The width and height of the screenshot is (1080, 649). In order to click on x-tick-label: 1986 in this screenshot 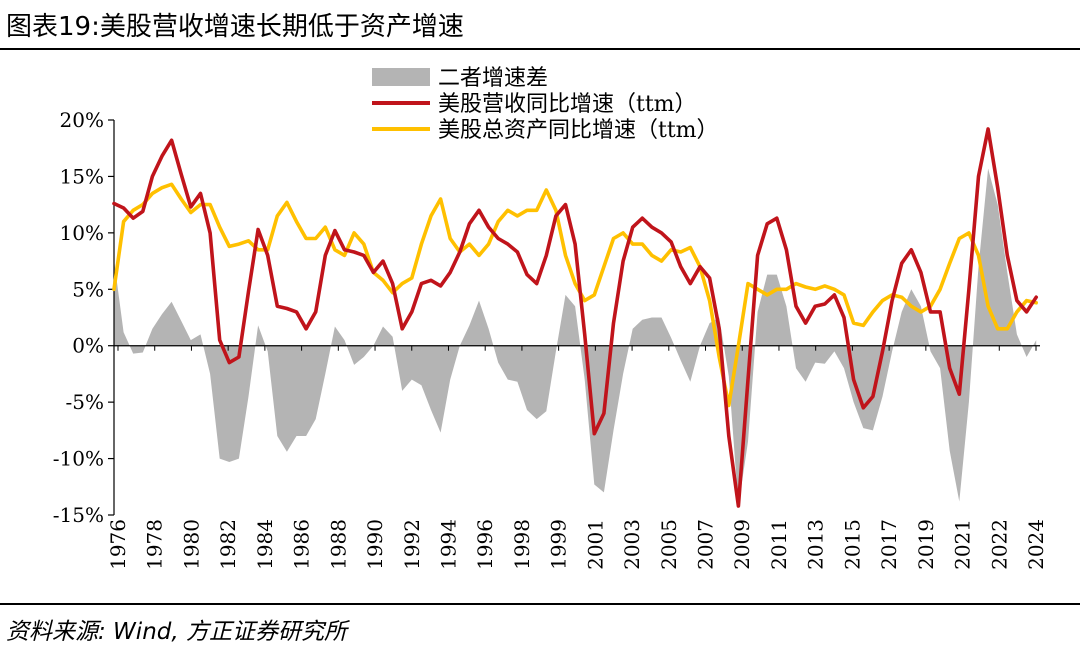, I will do `click(302, 544)`.